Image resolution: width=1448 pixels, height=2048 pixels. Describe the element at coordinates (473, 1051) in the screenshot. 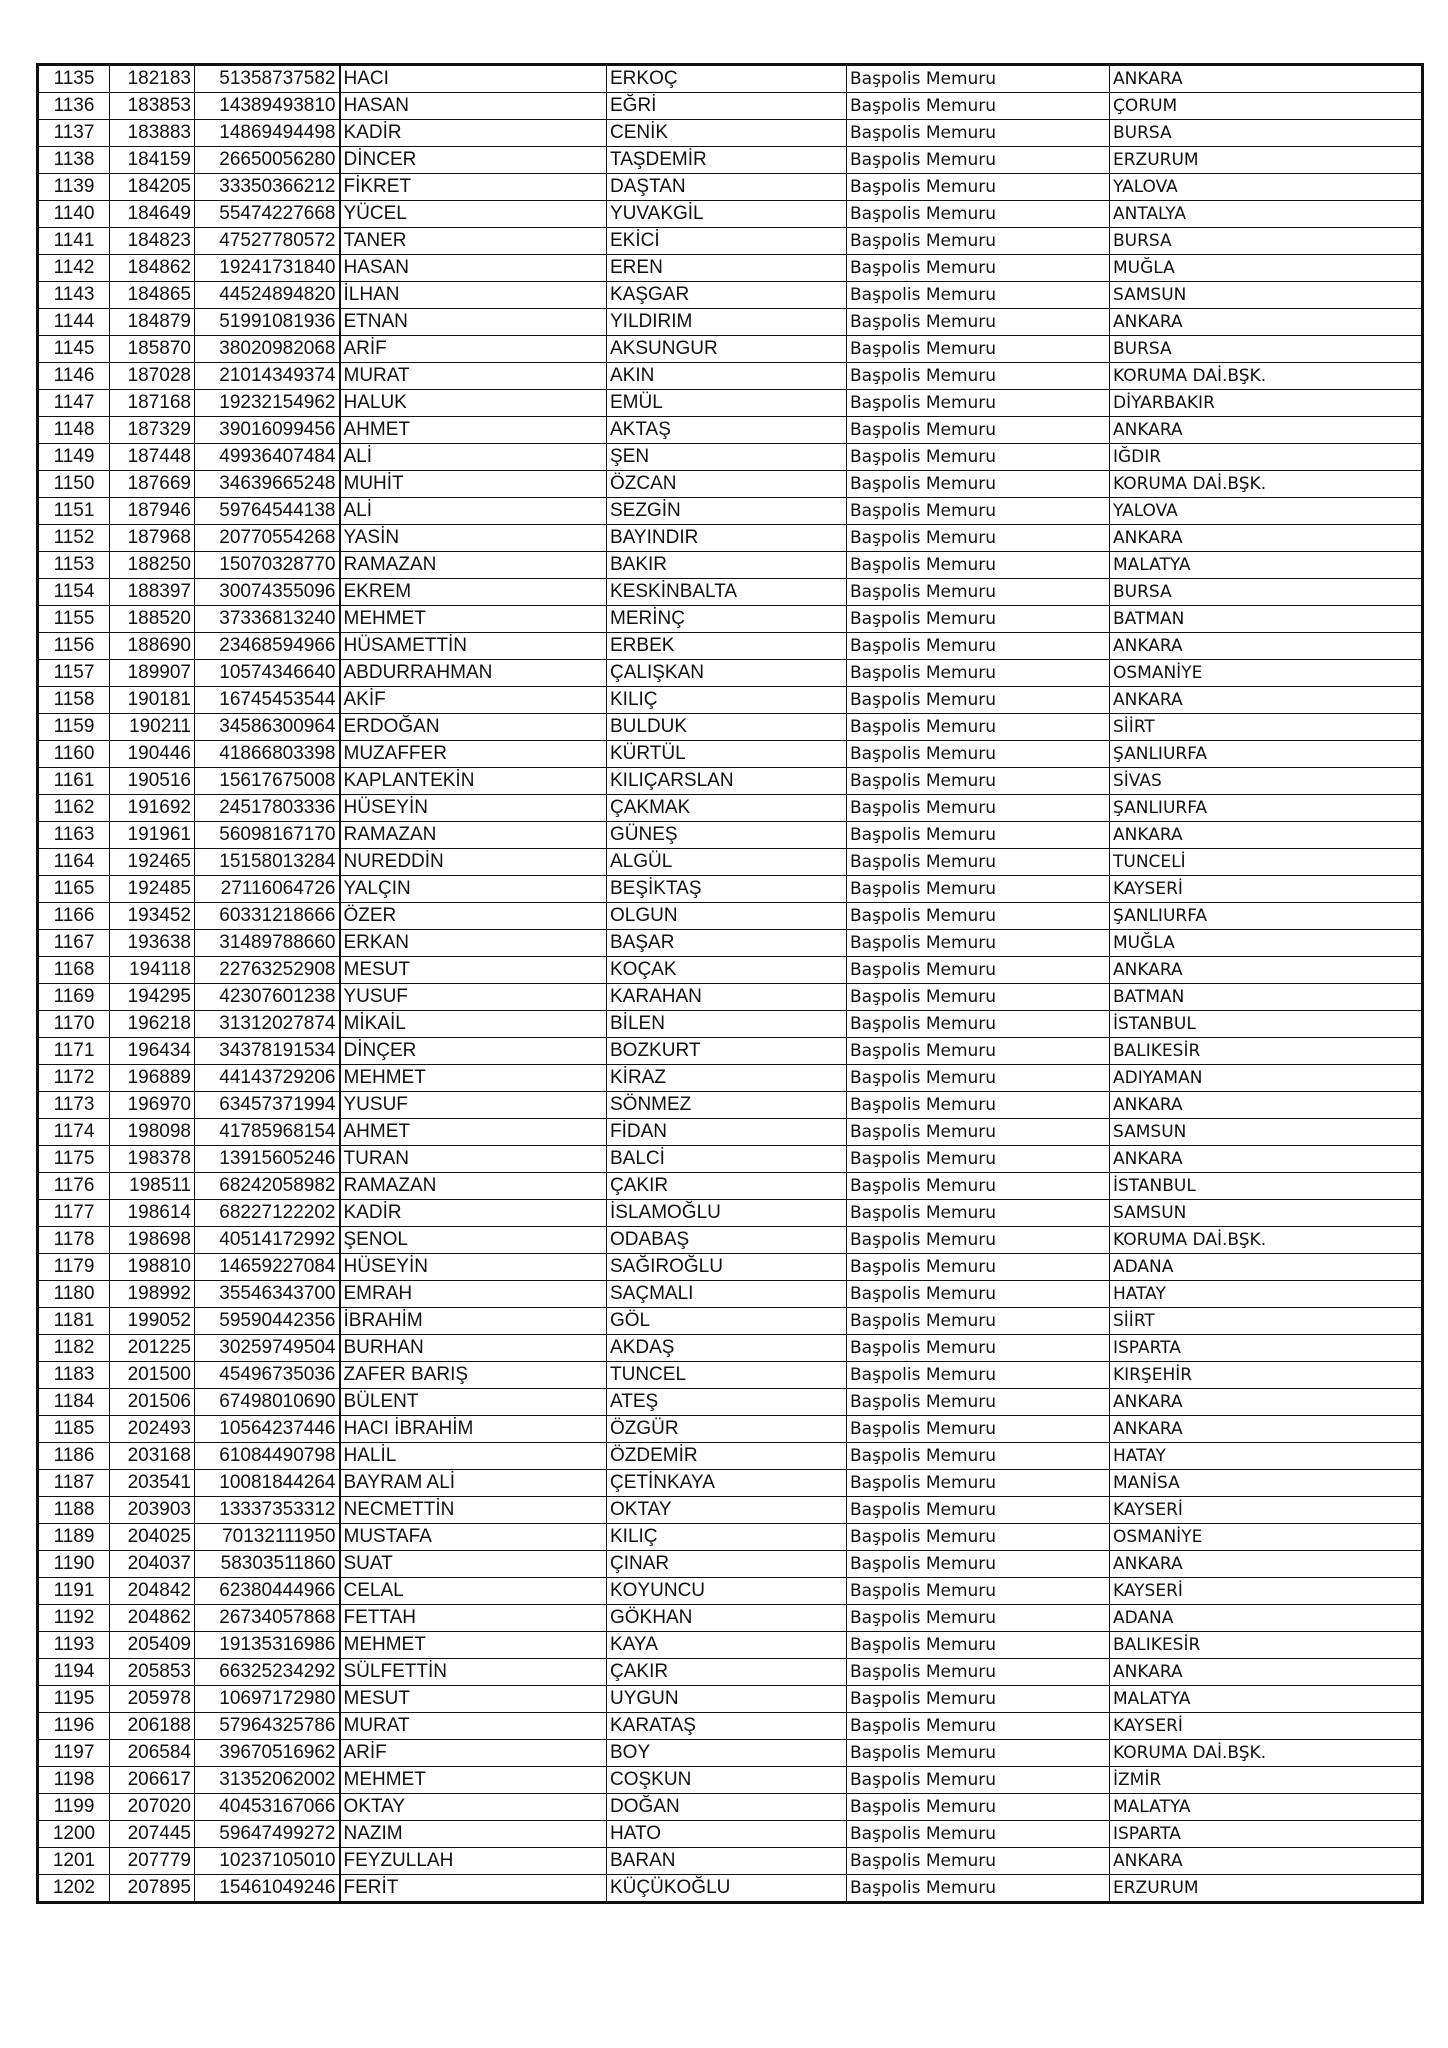

I see `first-name-cell: DİNÇER` at that location.